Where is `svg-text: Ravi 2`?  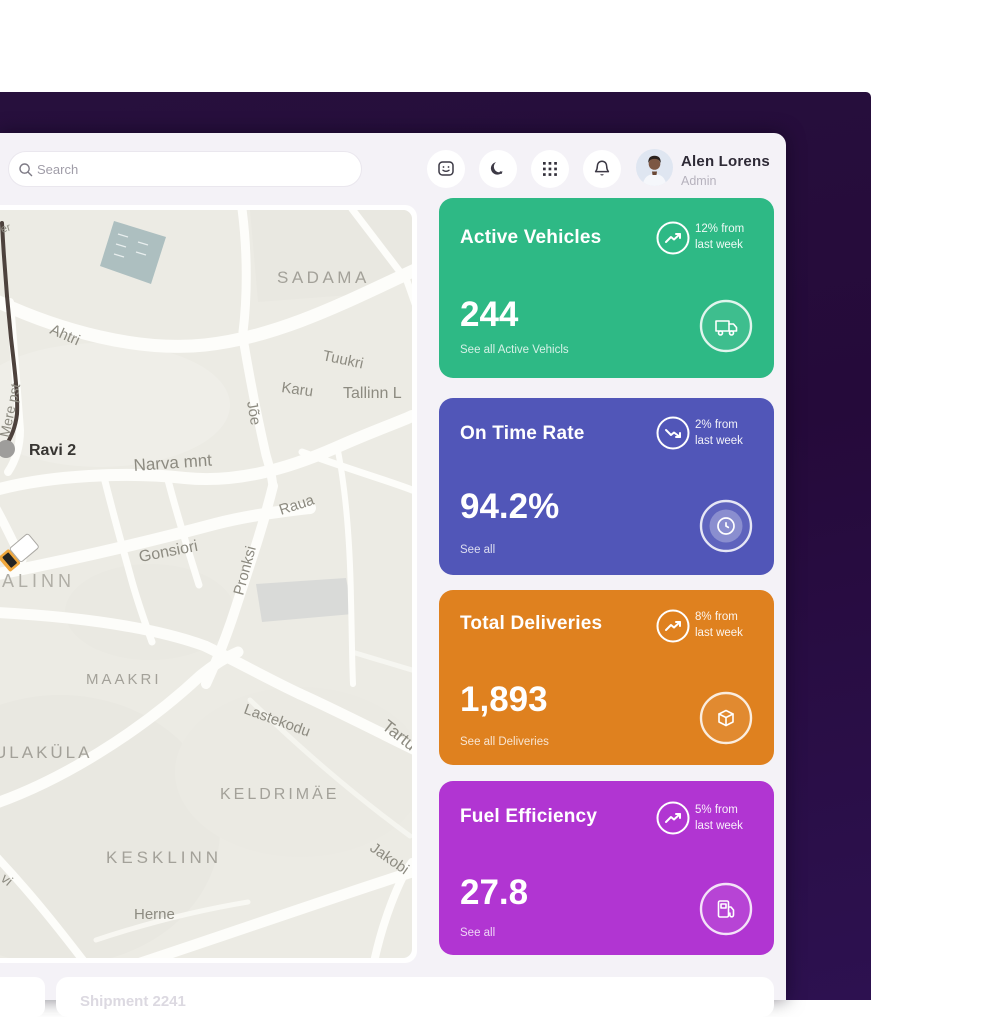
svg-text: Ravi 2 is located at coordinates (52, 450).